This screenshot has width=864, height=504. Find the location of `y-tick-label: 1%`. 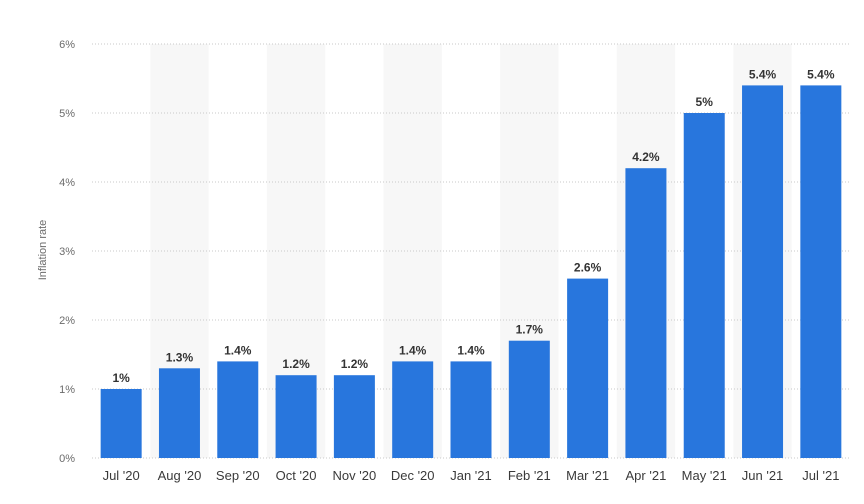

y-tick-label: 1% is located at coordinates (67, 390).